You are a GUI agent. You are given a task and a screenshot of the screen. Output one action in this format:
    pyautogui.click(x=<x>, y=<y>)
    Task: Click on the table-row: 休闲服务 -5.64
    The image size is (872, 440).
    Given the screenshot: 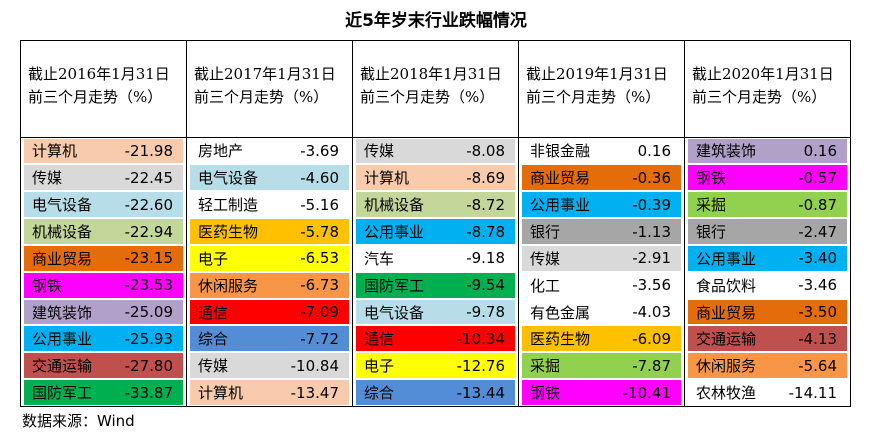 What is the action you would take?
    pyautogui.click(x=767, y=366)
    